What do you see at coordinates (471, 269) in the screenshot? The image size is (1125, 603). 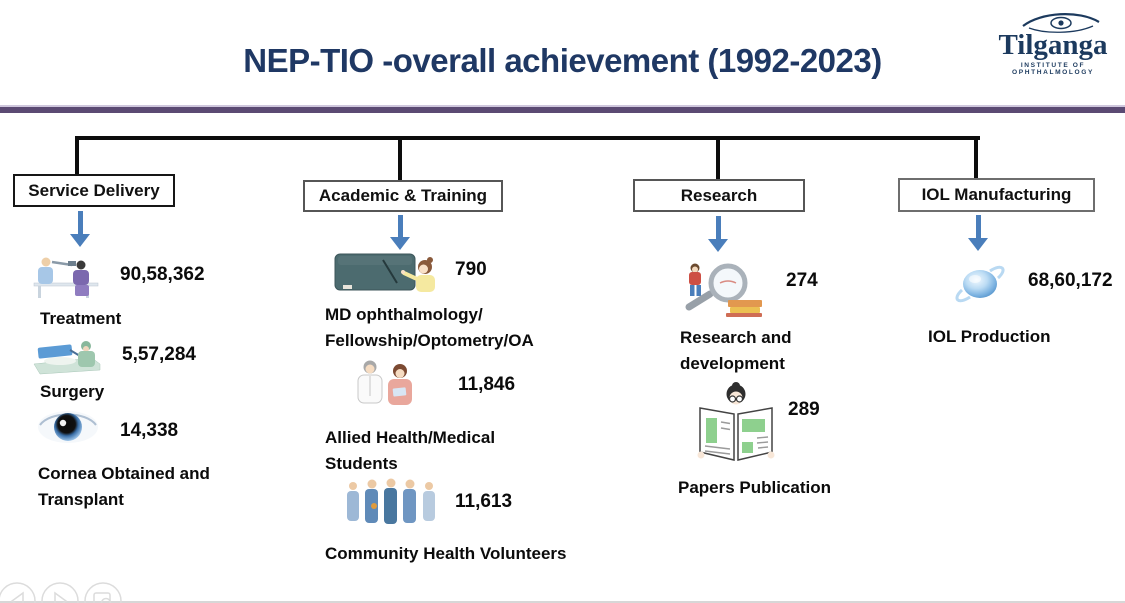 I see `md-ophthalmology-value: 790` at bounding box center [471, 269].